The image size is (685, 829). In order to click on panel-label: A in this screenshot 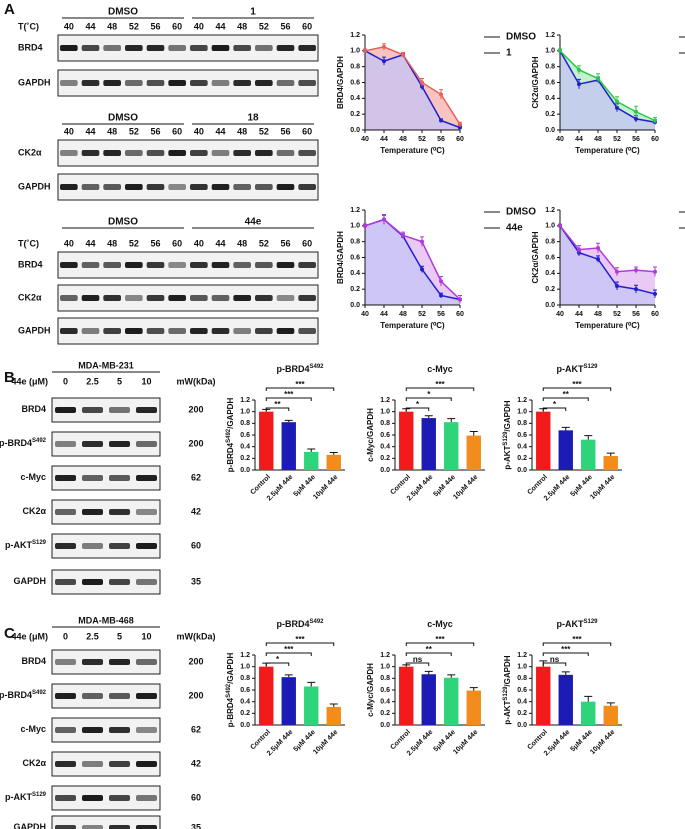, I will do `click(9, 9)`.